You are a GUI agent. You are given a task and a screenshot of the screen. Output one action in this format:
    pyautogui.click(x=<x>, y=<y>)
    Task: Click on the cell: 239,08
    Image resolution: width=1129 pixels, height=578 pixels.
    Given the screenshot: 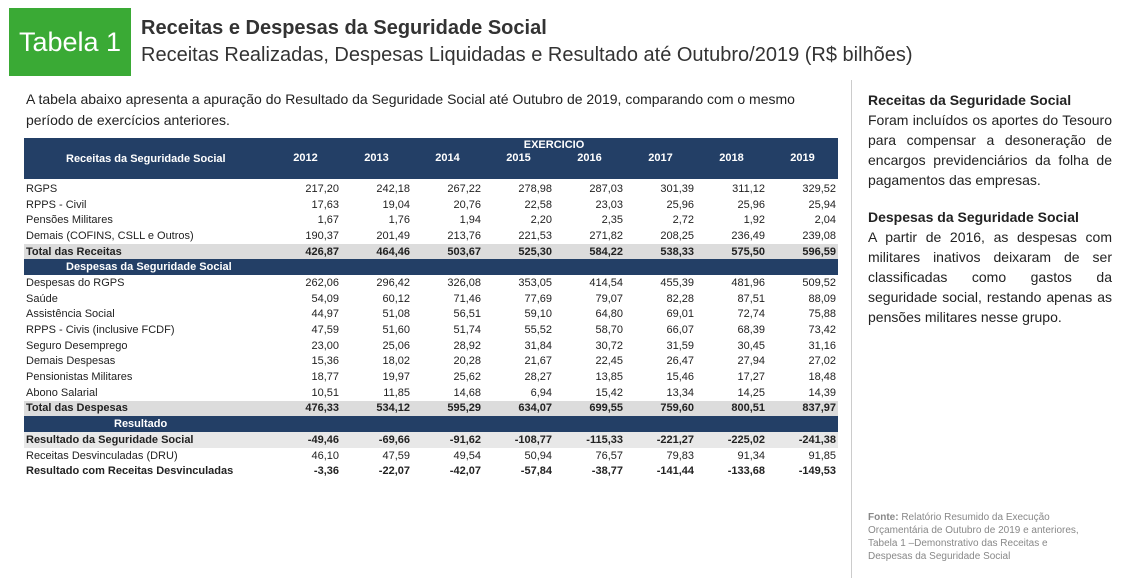 What is the action you would take?
    pyautogui.click(x=819, y=235)
    